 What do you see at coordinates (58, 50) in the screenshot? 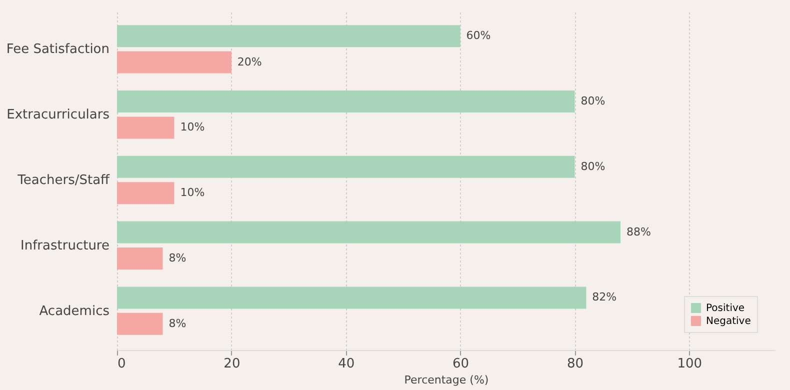
I see `y-tick-label: Fee Satisfaction` at bounding box center [58, 50].